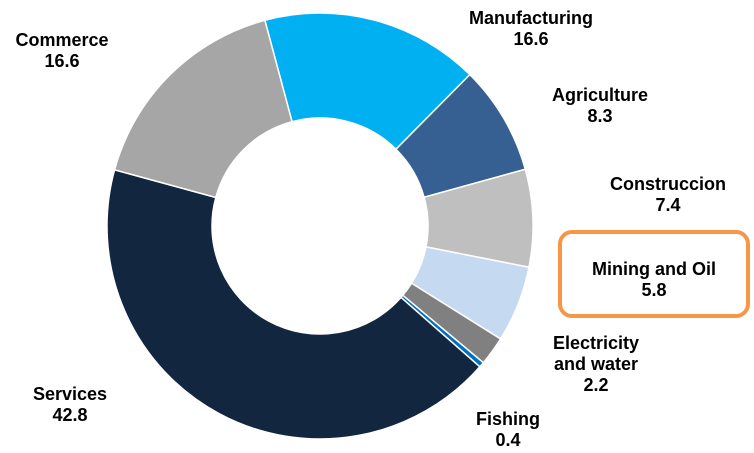 The image size is (754, 453). I want to click on label-mining-and-oil-name: Mining and Oil, so click(654, 269).